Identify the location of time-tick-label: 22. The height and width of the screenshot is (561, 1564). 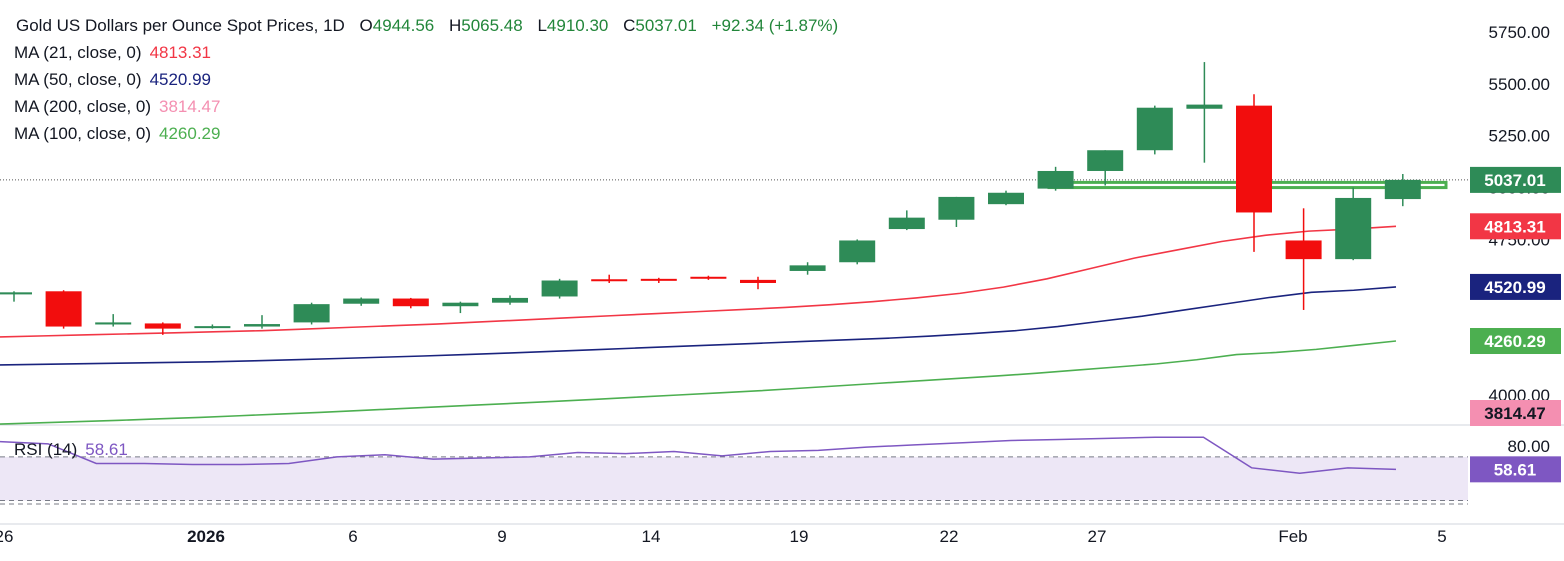
(949, 536).